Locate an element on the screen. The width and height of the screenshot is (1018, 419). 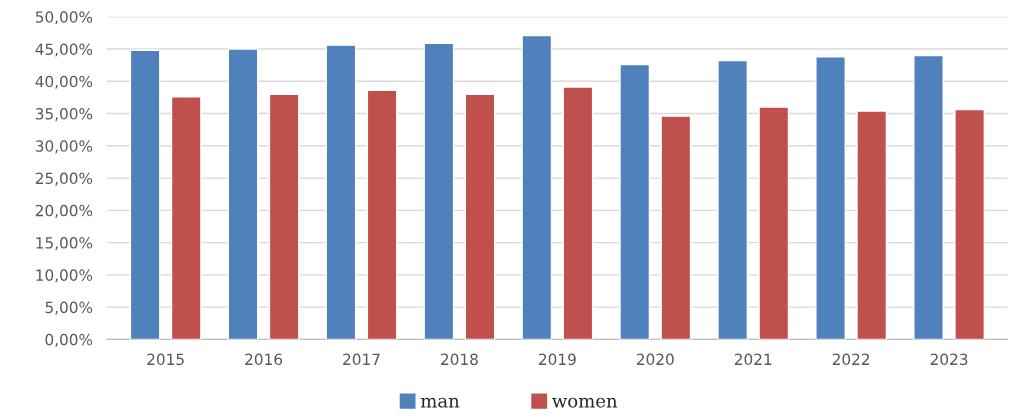
x-tick-label: 2022 is located at coordinates (851, 359).